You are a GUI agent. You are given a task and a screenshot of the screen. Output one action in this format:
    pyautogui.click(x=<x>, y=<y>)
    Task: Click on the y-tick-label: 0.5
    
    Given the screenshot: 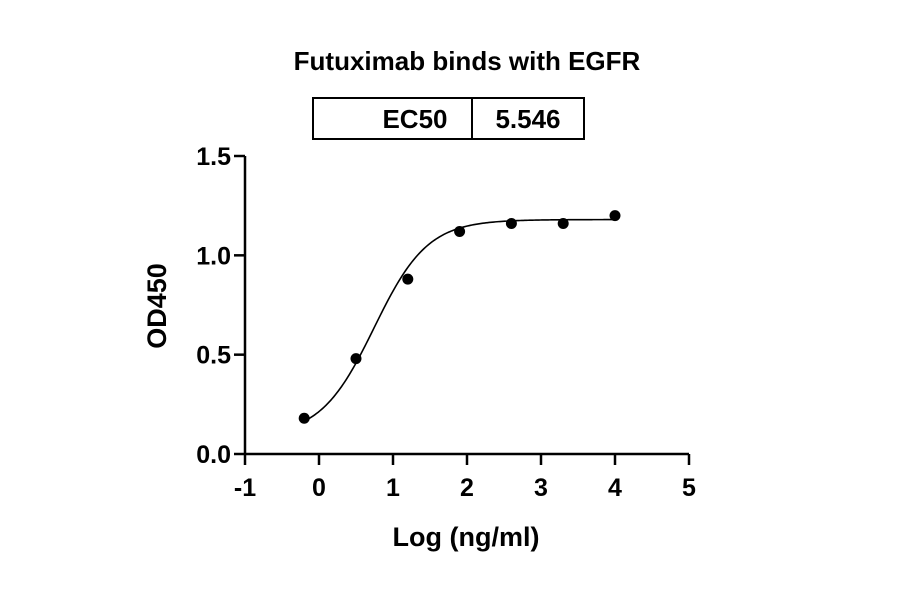 What is the action you would take?
    pyautogui.click(x=213, y=356)
    